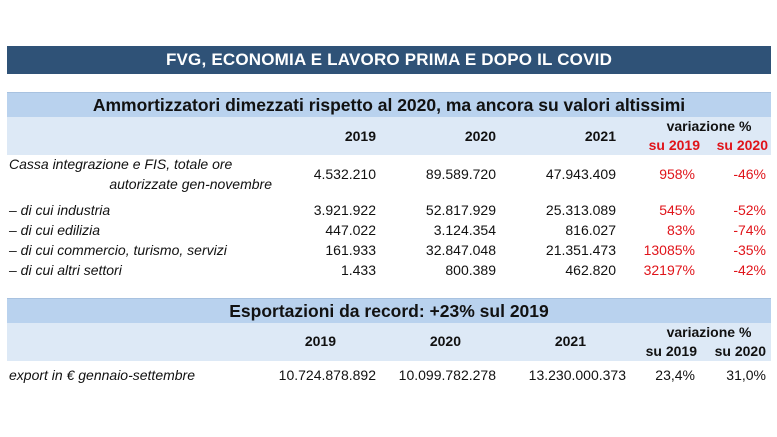  Describe the element at coordinates (460, 210) in the screenshot. I see `table1-cell: 52.817.929` at that location.